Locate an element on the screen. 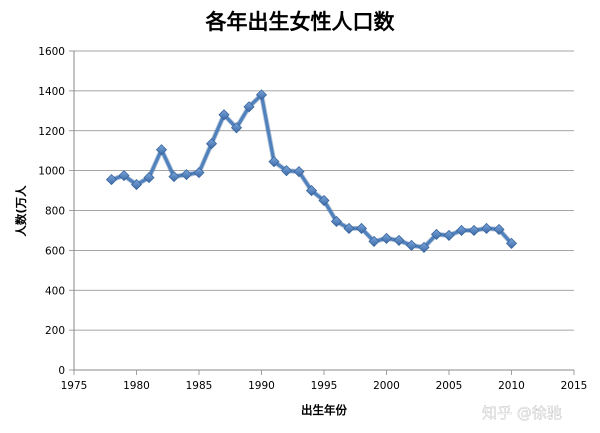  y-tick-label: 1000 is located at coordinates (51, 172).